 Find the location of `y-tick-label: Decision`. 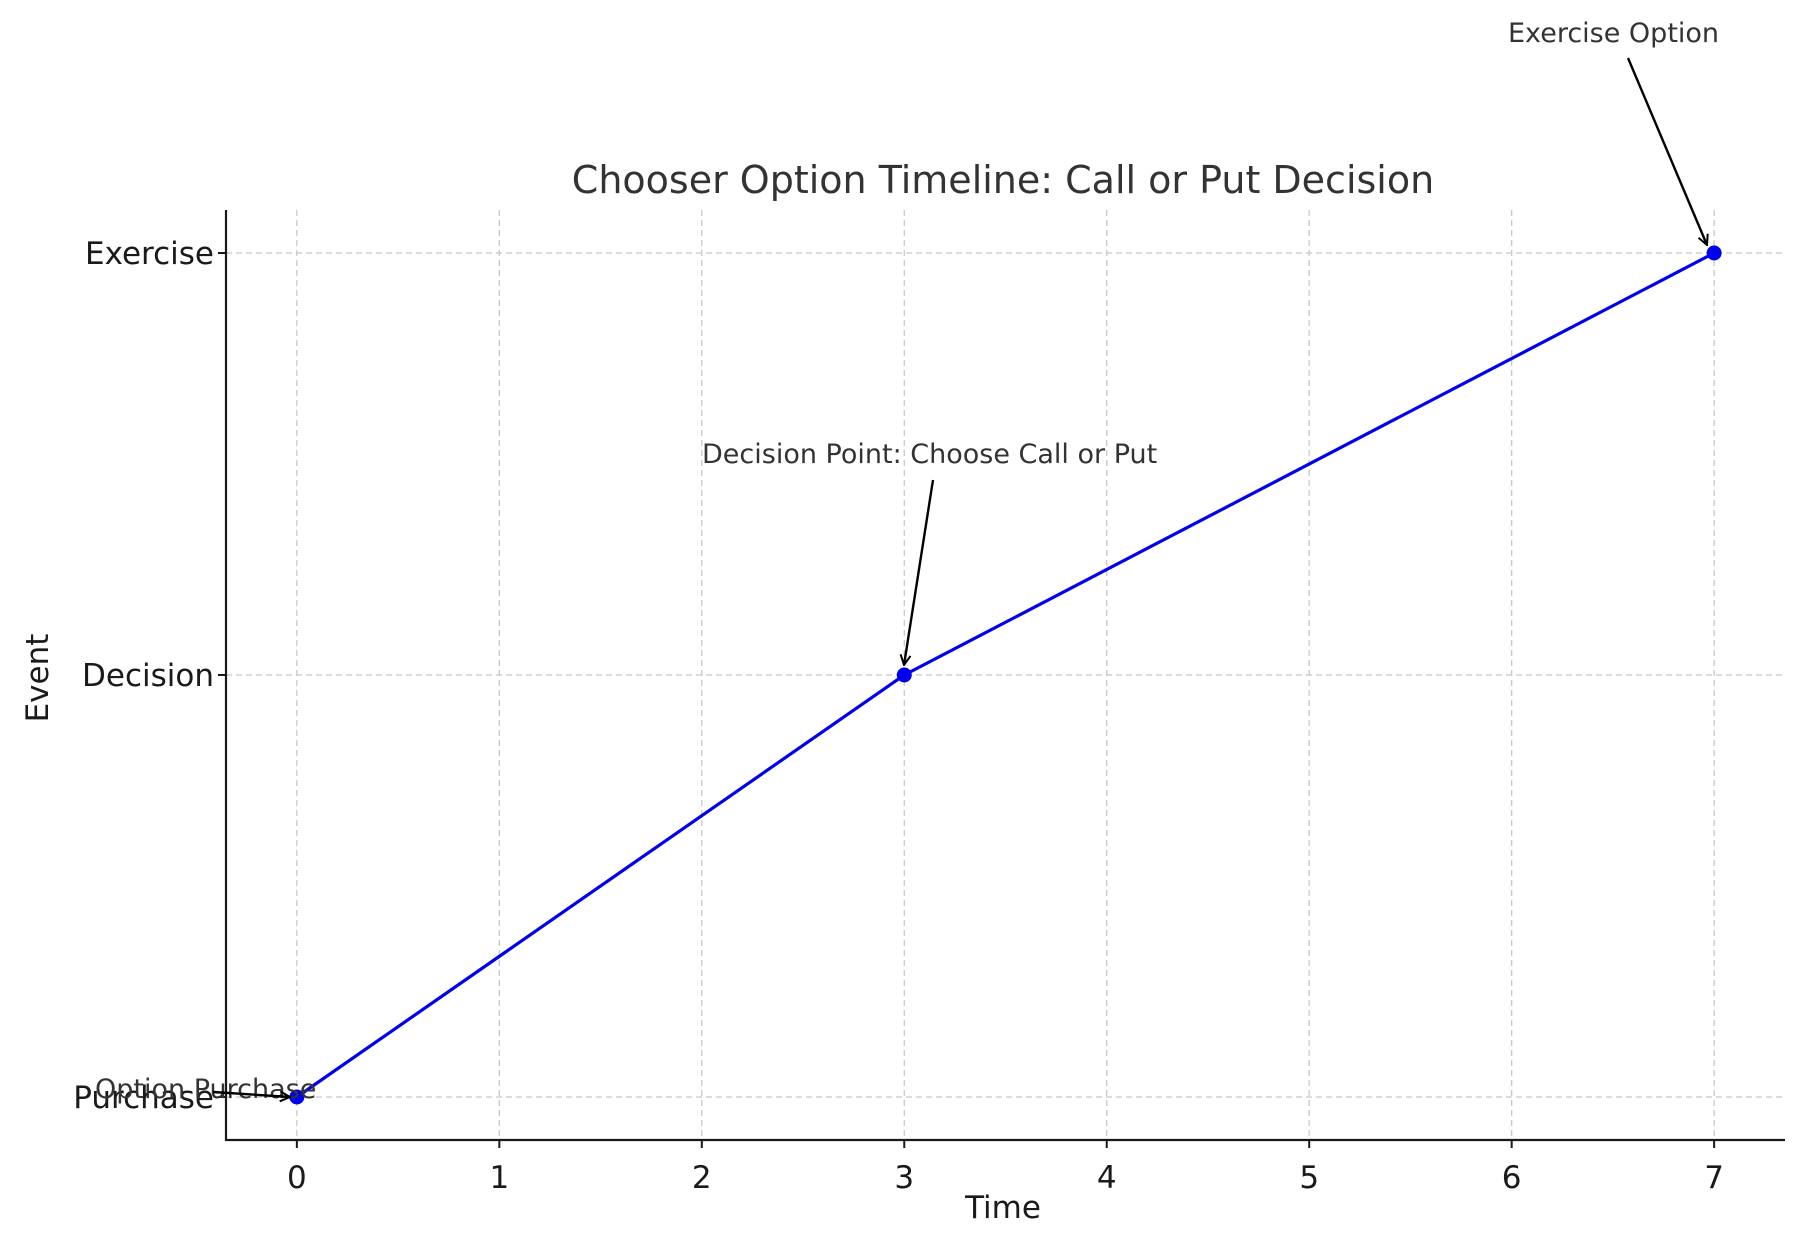

y-tick-label: Decision is located at coordinates (148, 676).